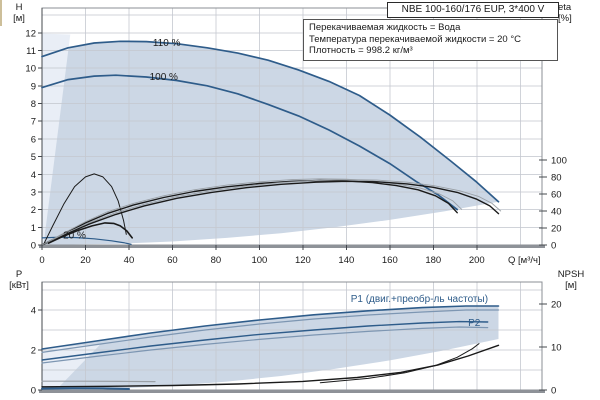 Image resolution: width=600 pixels, height=400 pixels. What do you see at coordinates (270, 366) in the screenshot?
I see `curve-NPSH` at bounding box center [270, 366].